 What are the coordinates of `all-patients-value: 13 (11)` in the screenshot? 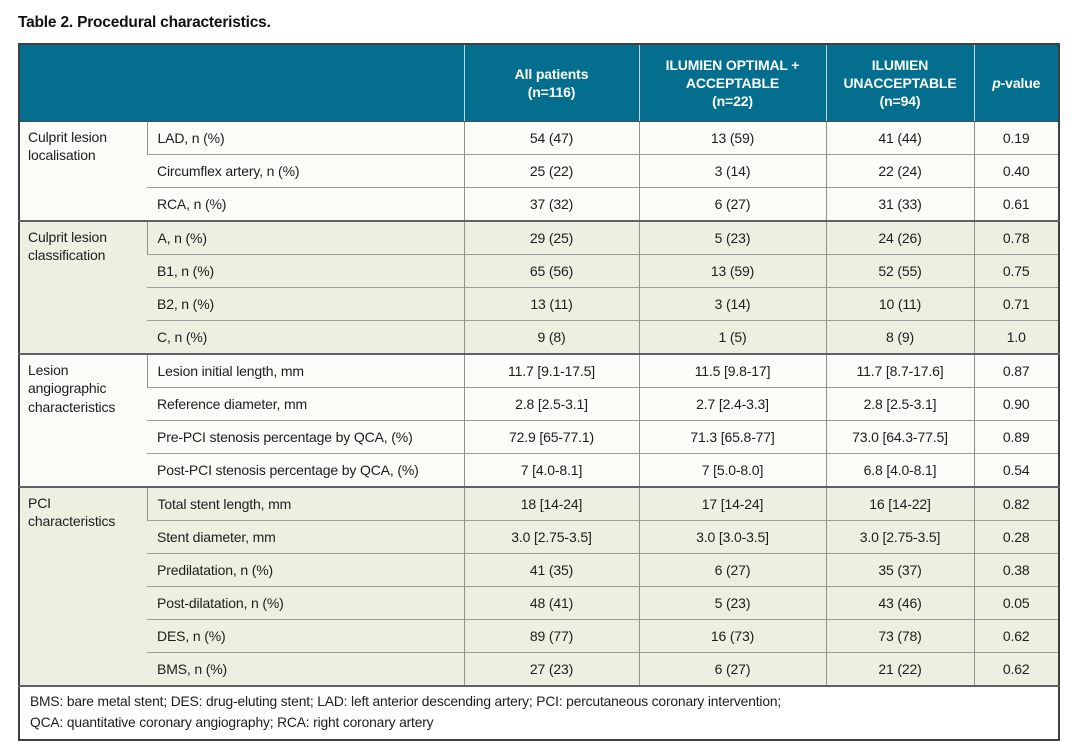 It's located at (551, 304).